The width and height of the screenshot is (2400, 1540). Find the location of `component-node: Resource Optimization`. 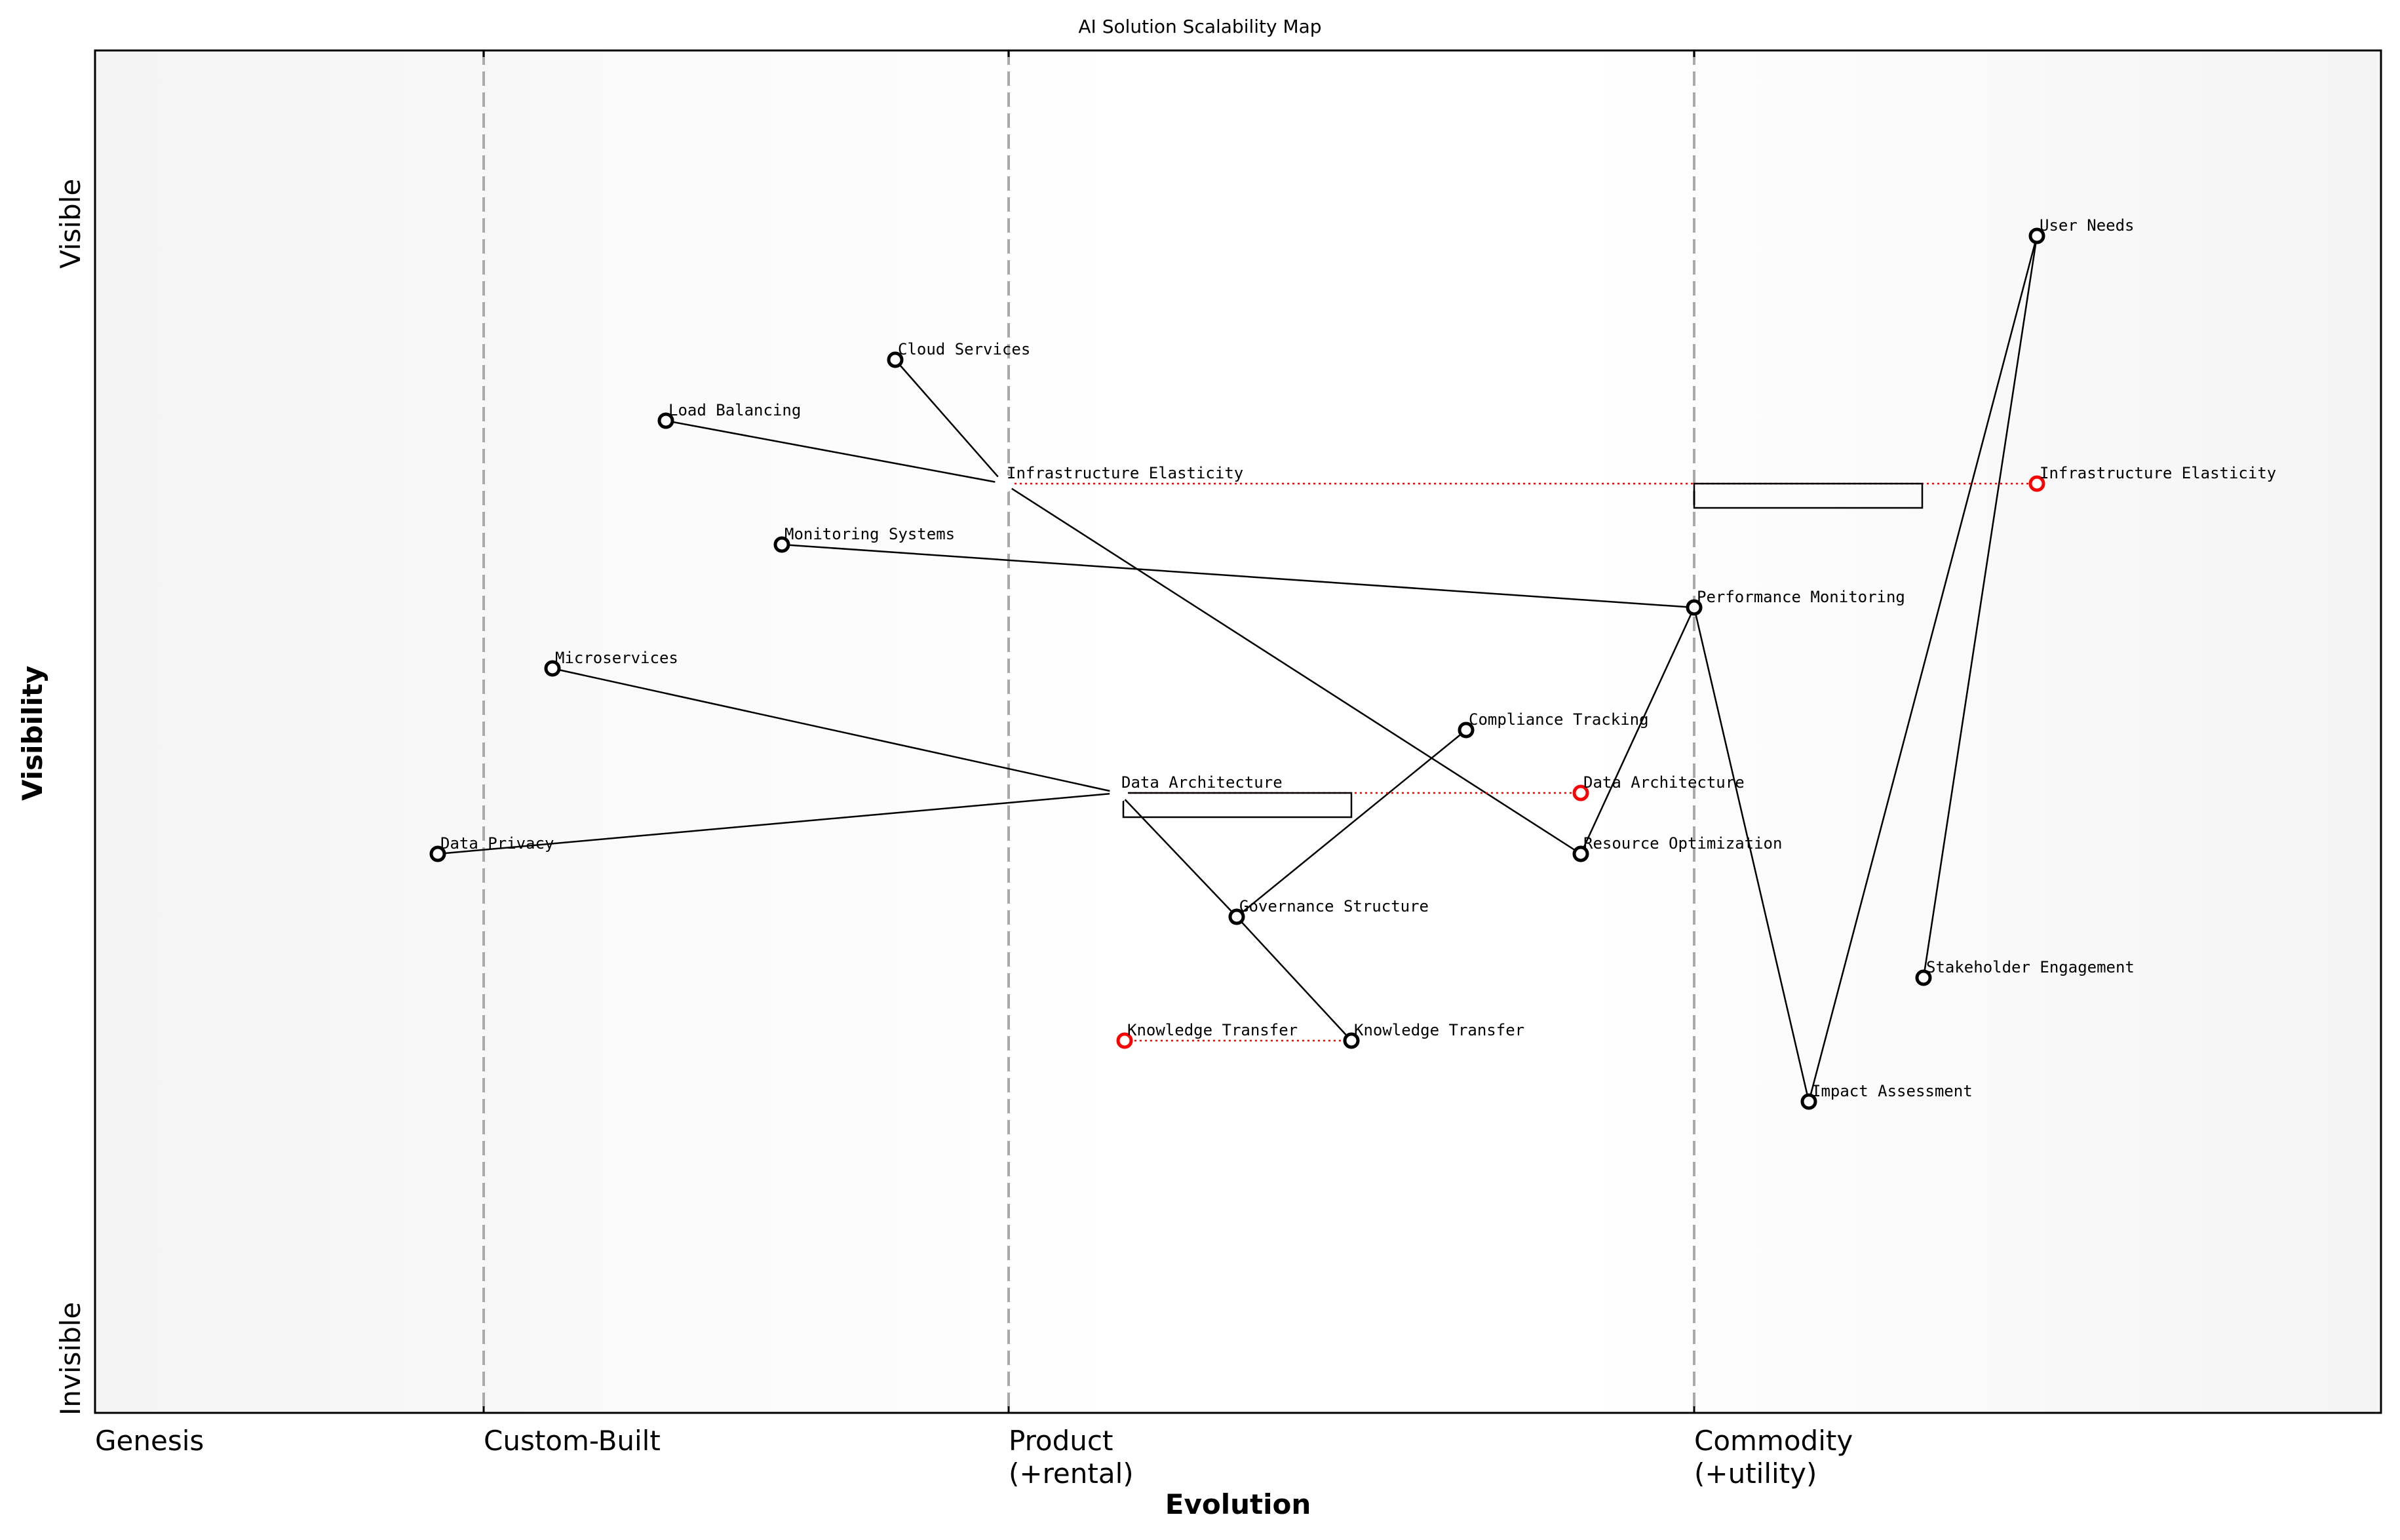

component-node: Resource Optimization is located at coordinates (1677, 848).